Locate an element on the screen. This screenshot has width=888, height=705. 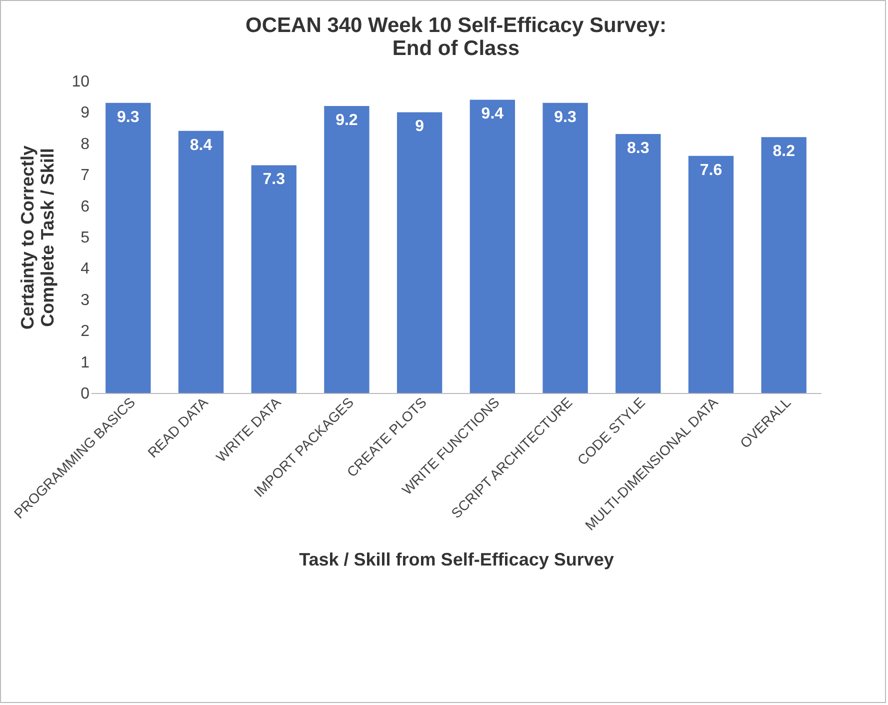
y-tick-label: 6 is located at coordinates (85, 207).